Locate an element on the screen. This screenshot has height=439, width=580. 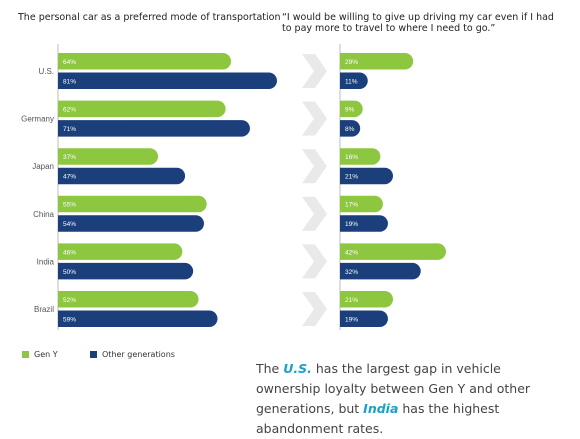
category-label-japan: Japan is located at coordinates (43, 166).